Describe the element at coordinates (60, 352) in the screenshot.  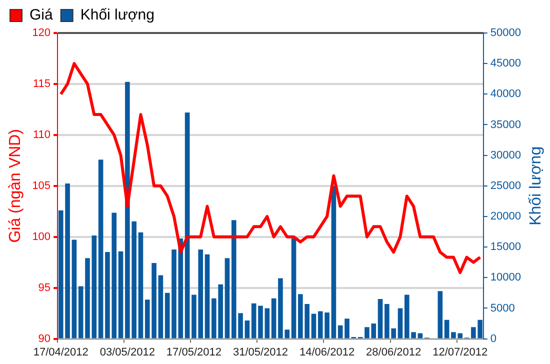
I see `x-tick-label: 17/04/2012` at that location.